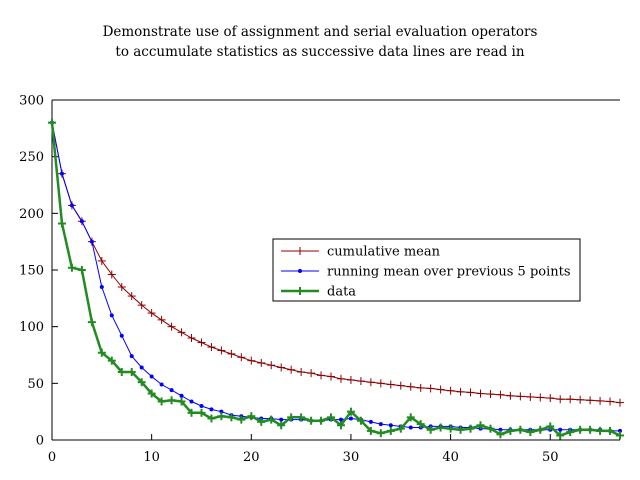 The image size is (640, 480). Describe the element at coordinates (318, 292) in the screenshot. I see `legend-entry: data` at that location.